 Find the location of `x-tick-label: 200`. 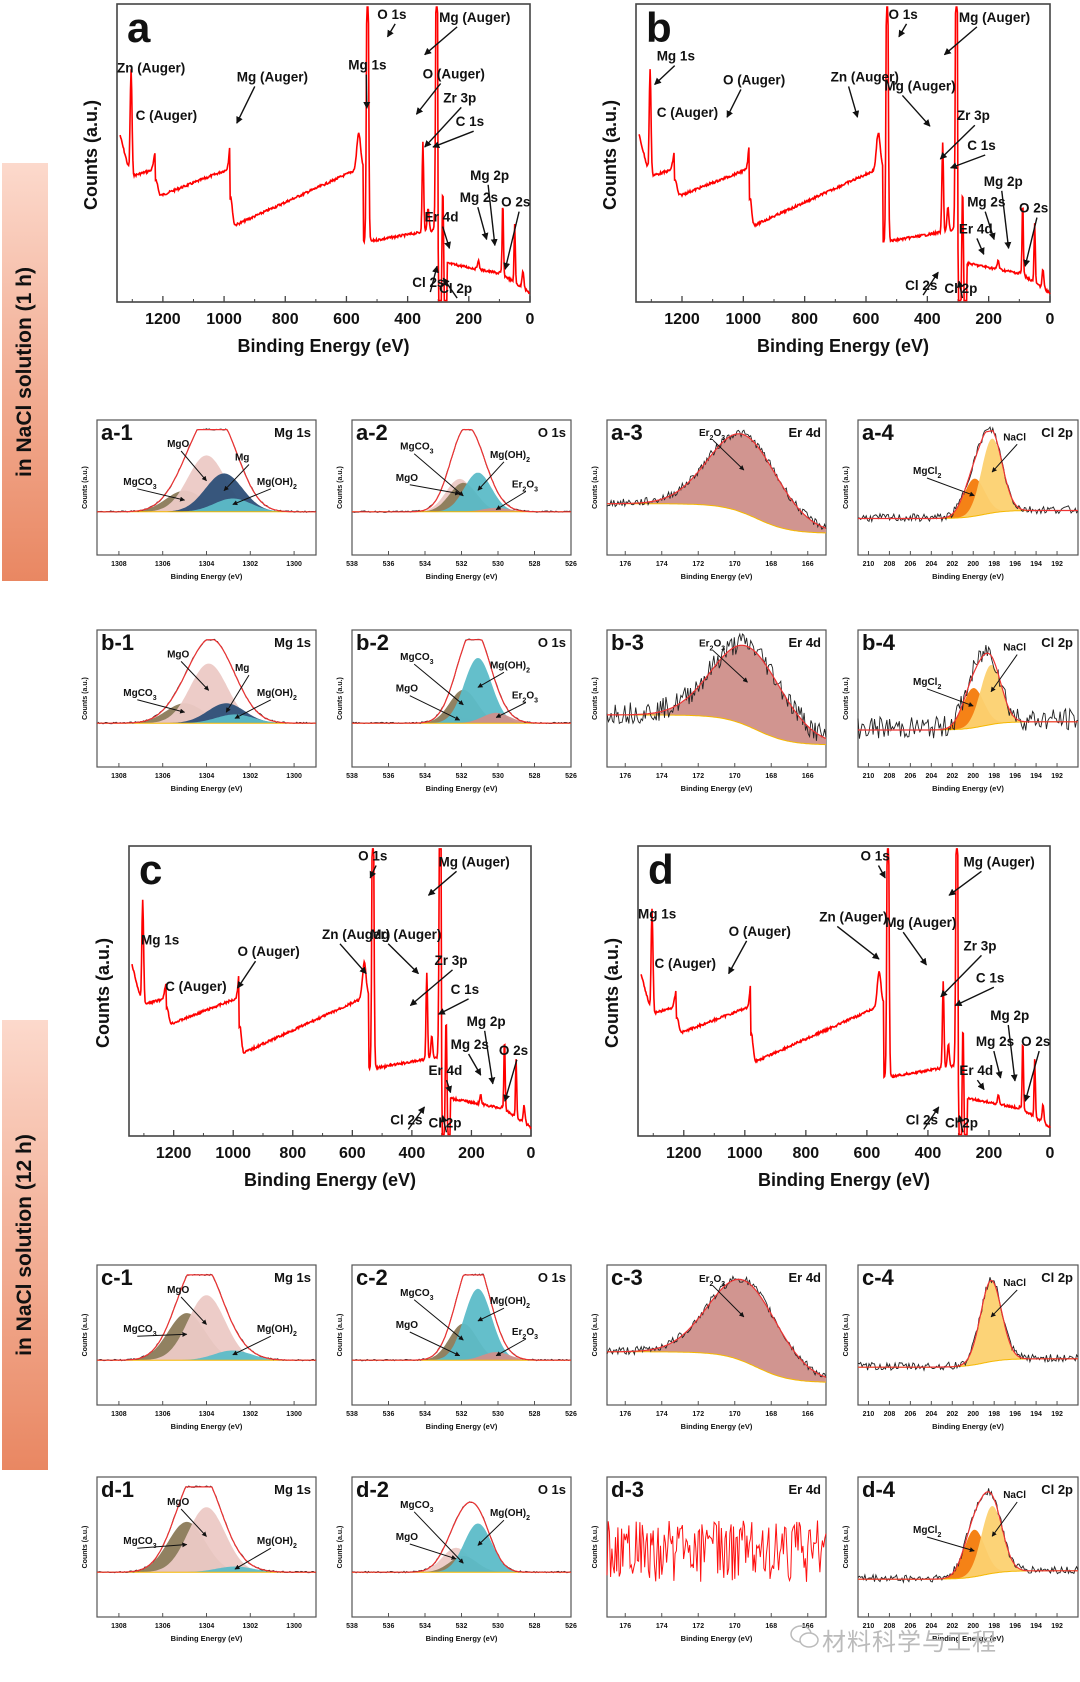

x-tick-label: 200 is located at coordinates (973, 776).